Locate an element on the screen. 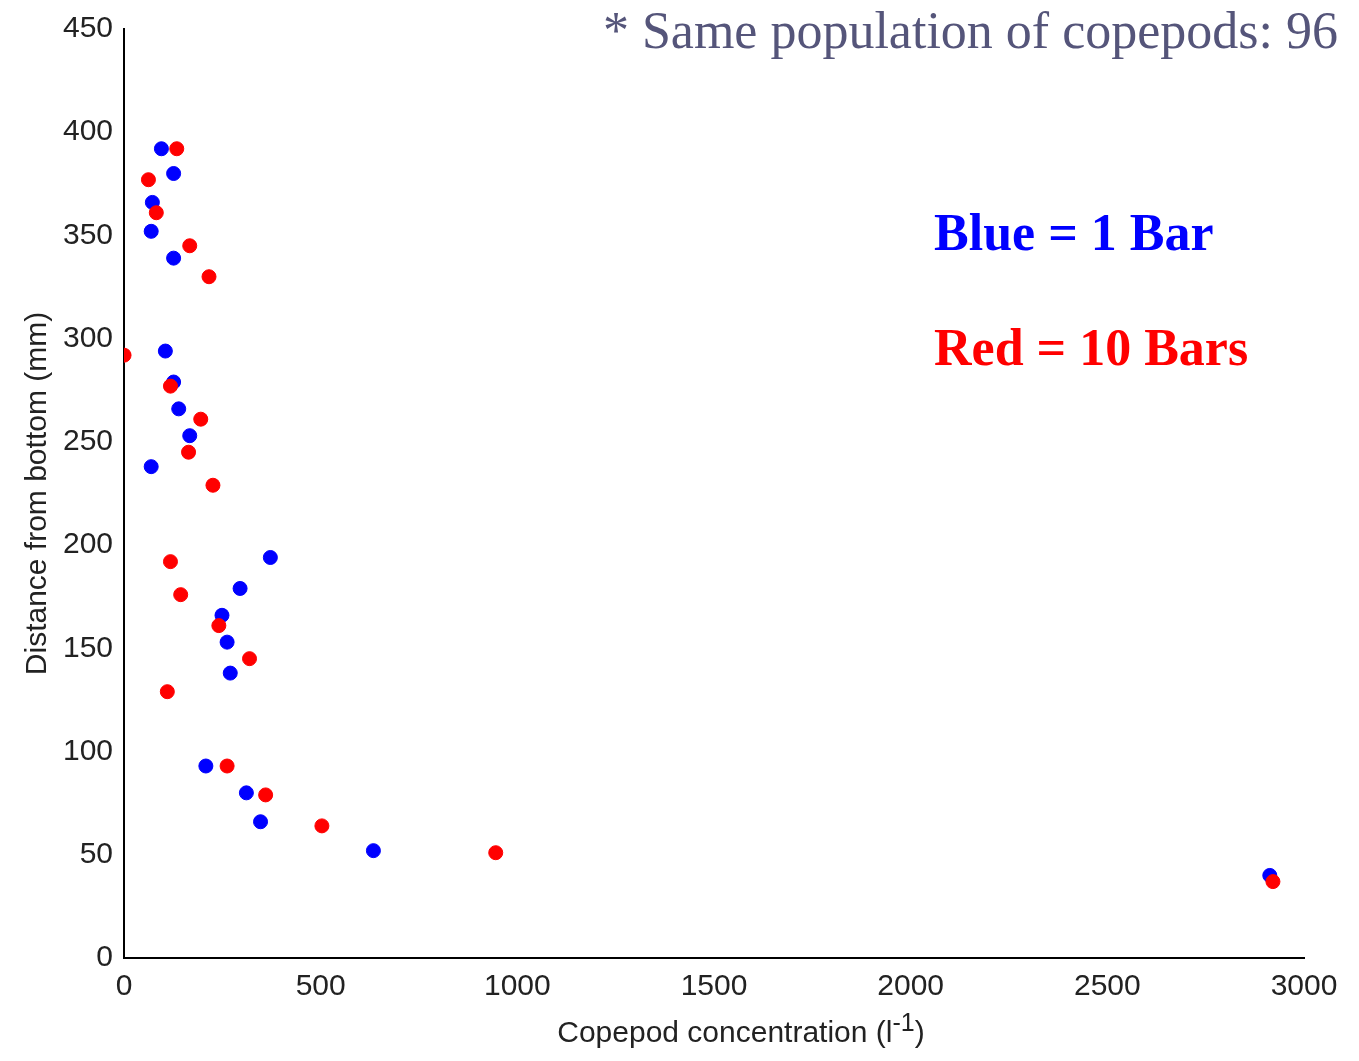 The image size is (1359, 1061). y-tick-label: 350 is located at coordinates (88, 233).